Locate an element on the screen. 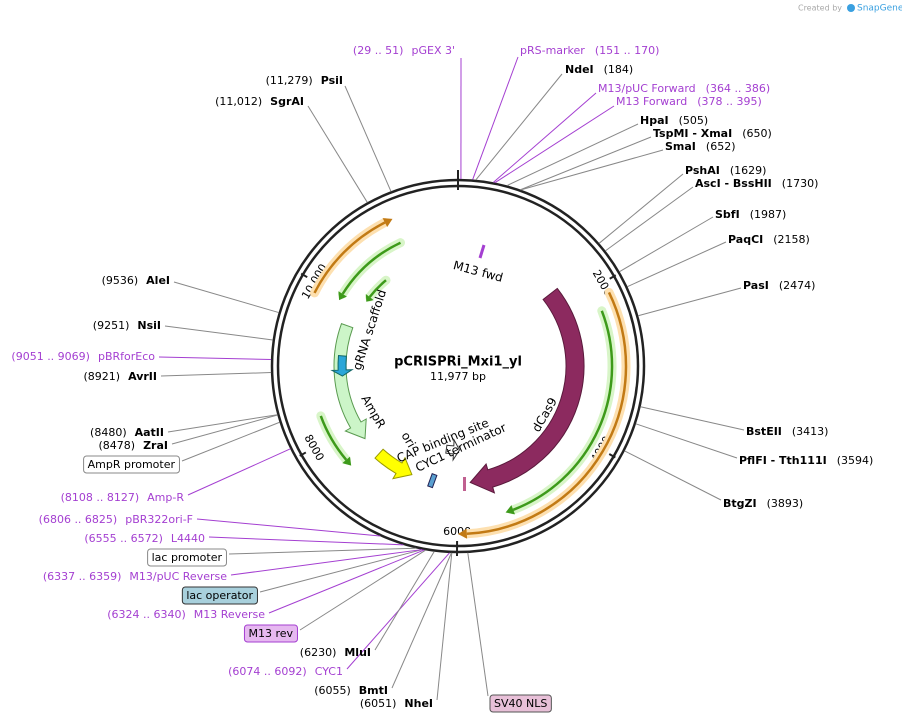  primer-range: (6555 .. 6572) is located at coordinates (123, 538).